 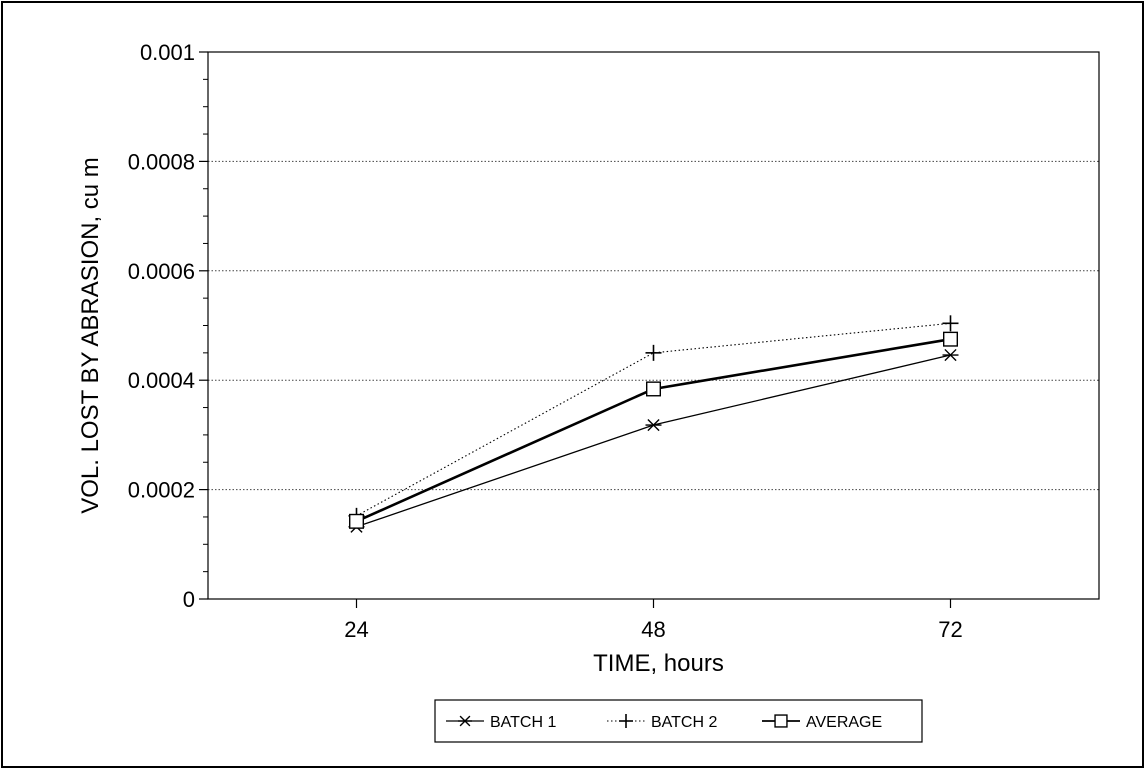 What do you see at coordinates (161, 380) in the screenshot?
I see `y-tick-label: 0.0004` at bounding box center [161, 380].